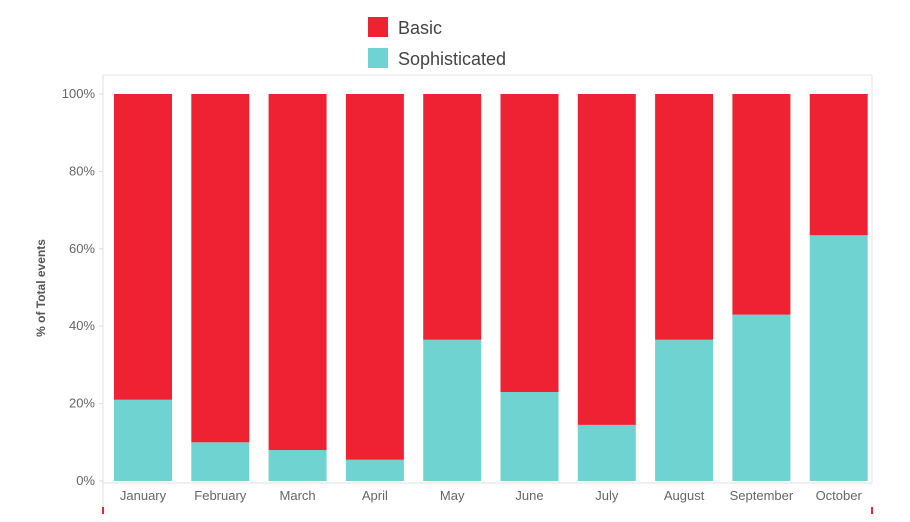  Describe the element at coordinates (452, 59) in the screenshot. I see `legend-label: Sophisticated` at that location.